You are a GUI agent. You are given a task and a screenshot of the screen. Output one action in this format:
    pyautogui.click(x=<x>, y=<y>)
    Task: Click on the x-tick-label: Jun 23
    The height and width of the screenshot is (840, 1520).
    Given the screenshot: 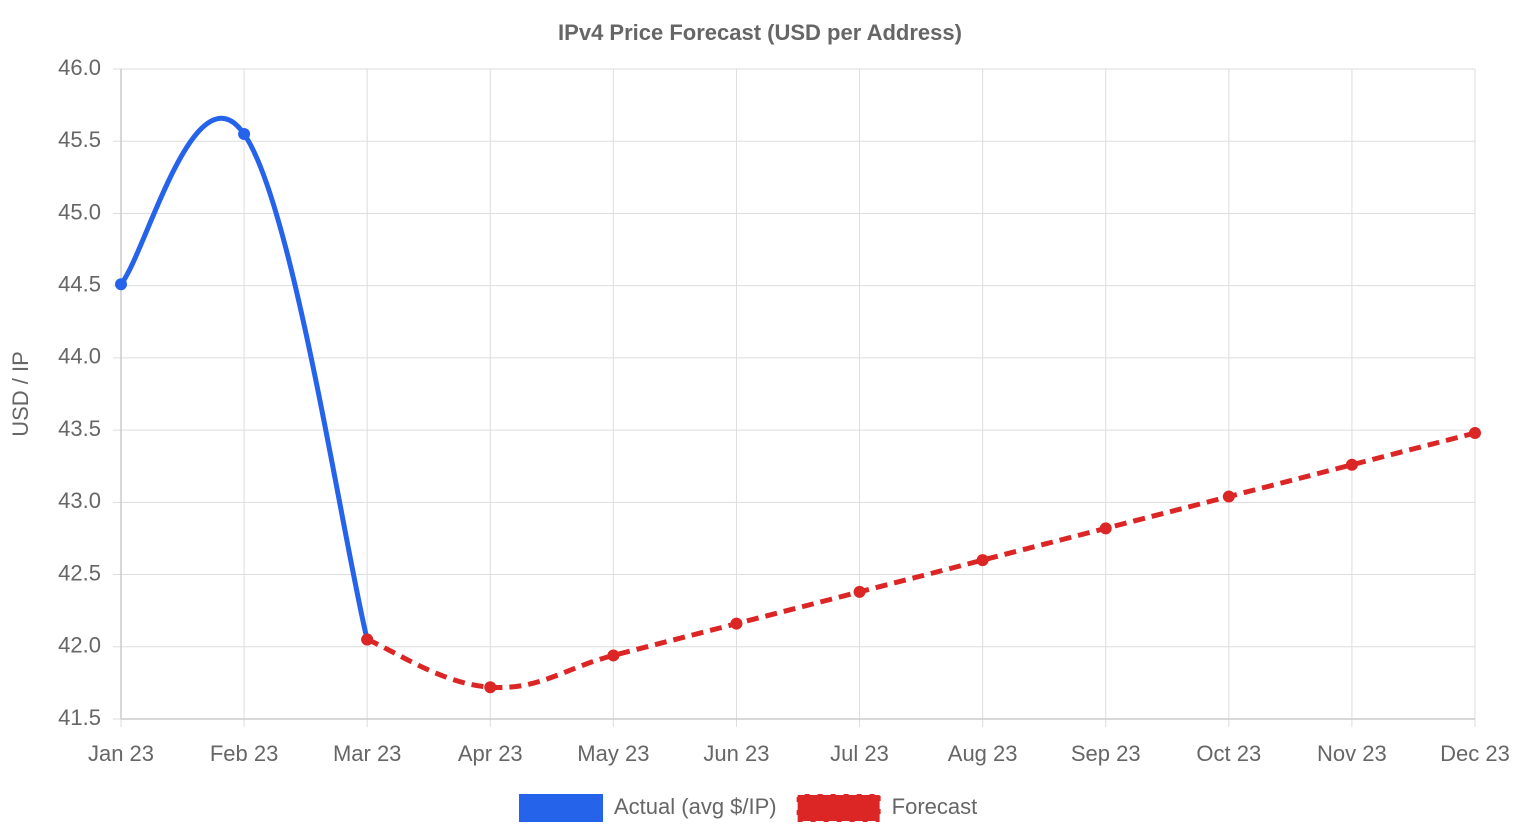 What is the action you would take?
    pyautogui.click(x=736, y=753)
    